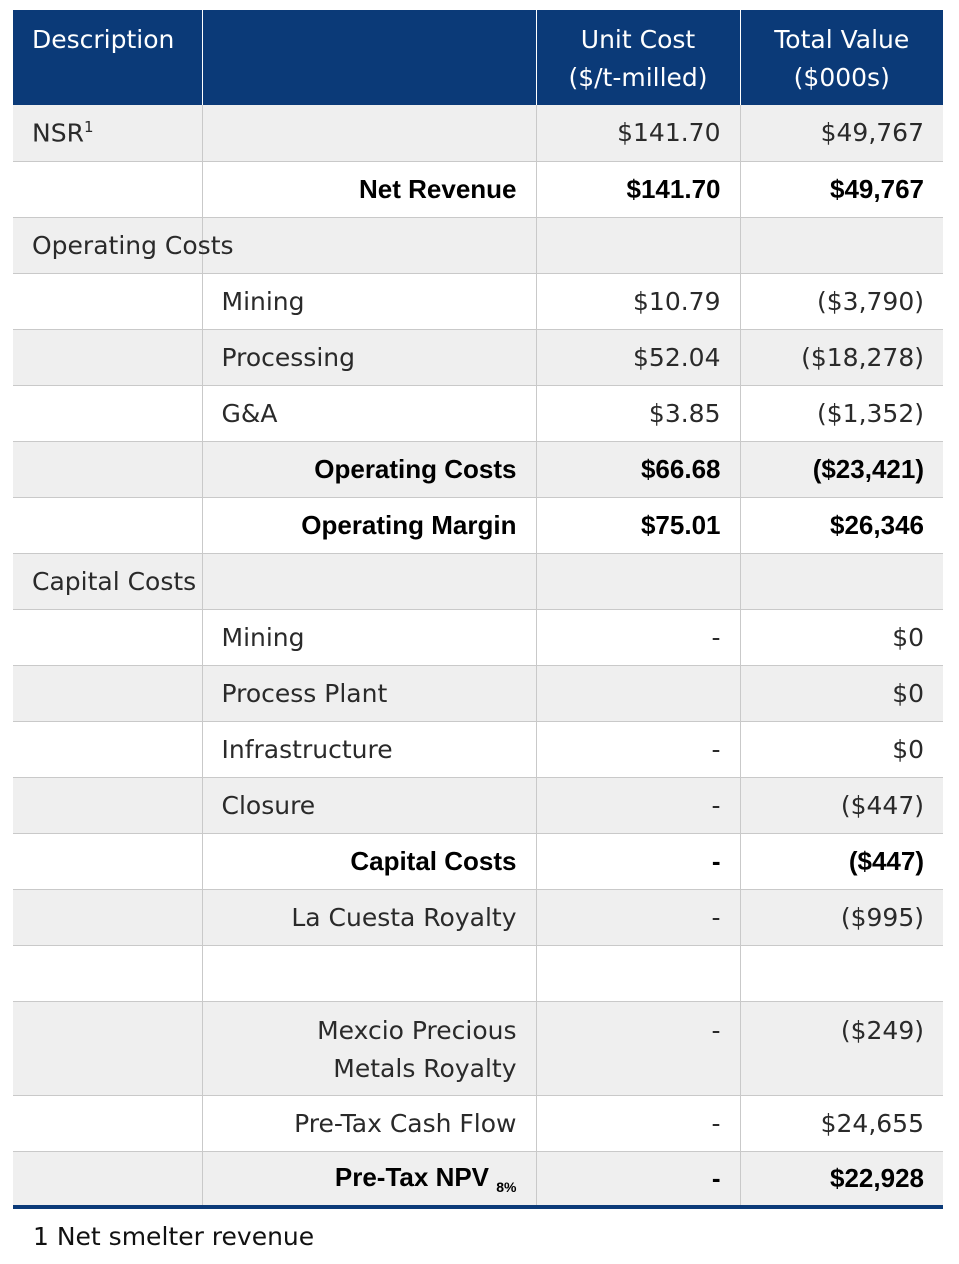  What do you see at coordinates (637, 188) in the screenshot?
I see `row-unit-cost: $141.70` at bounding box center [637, 188].